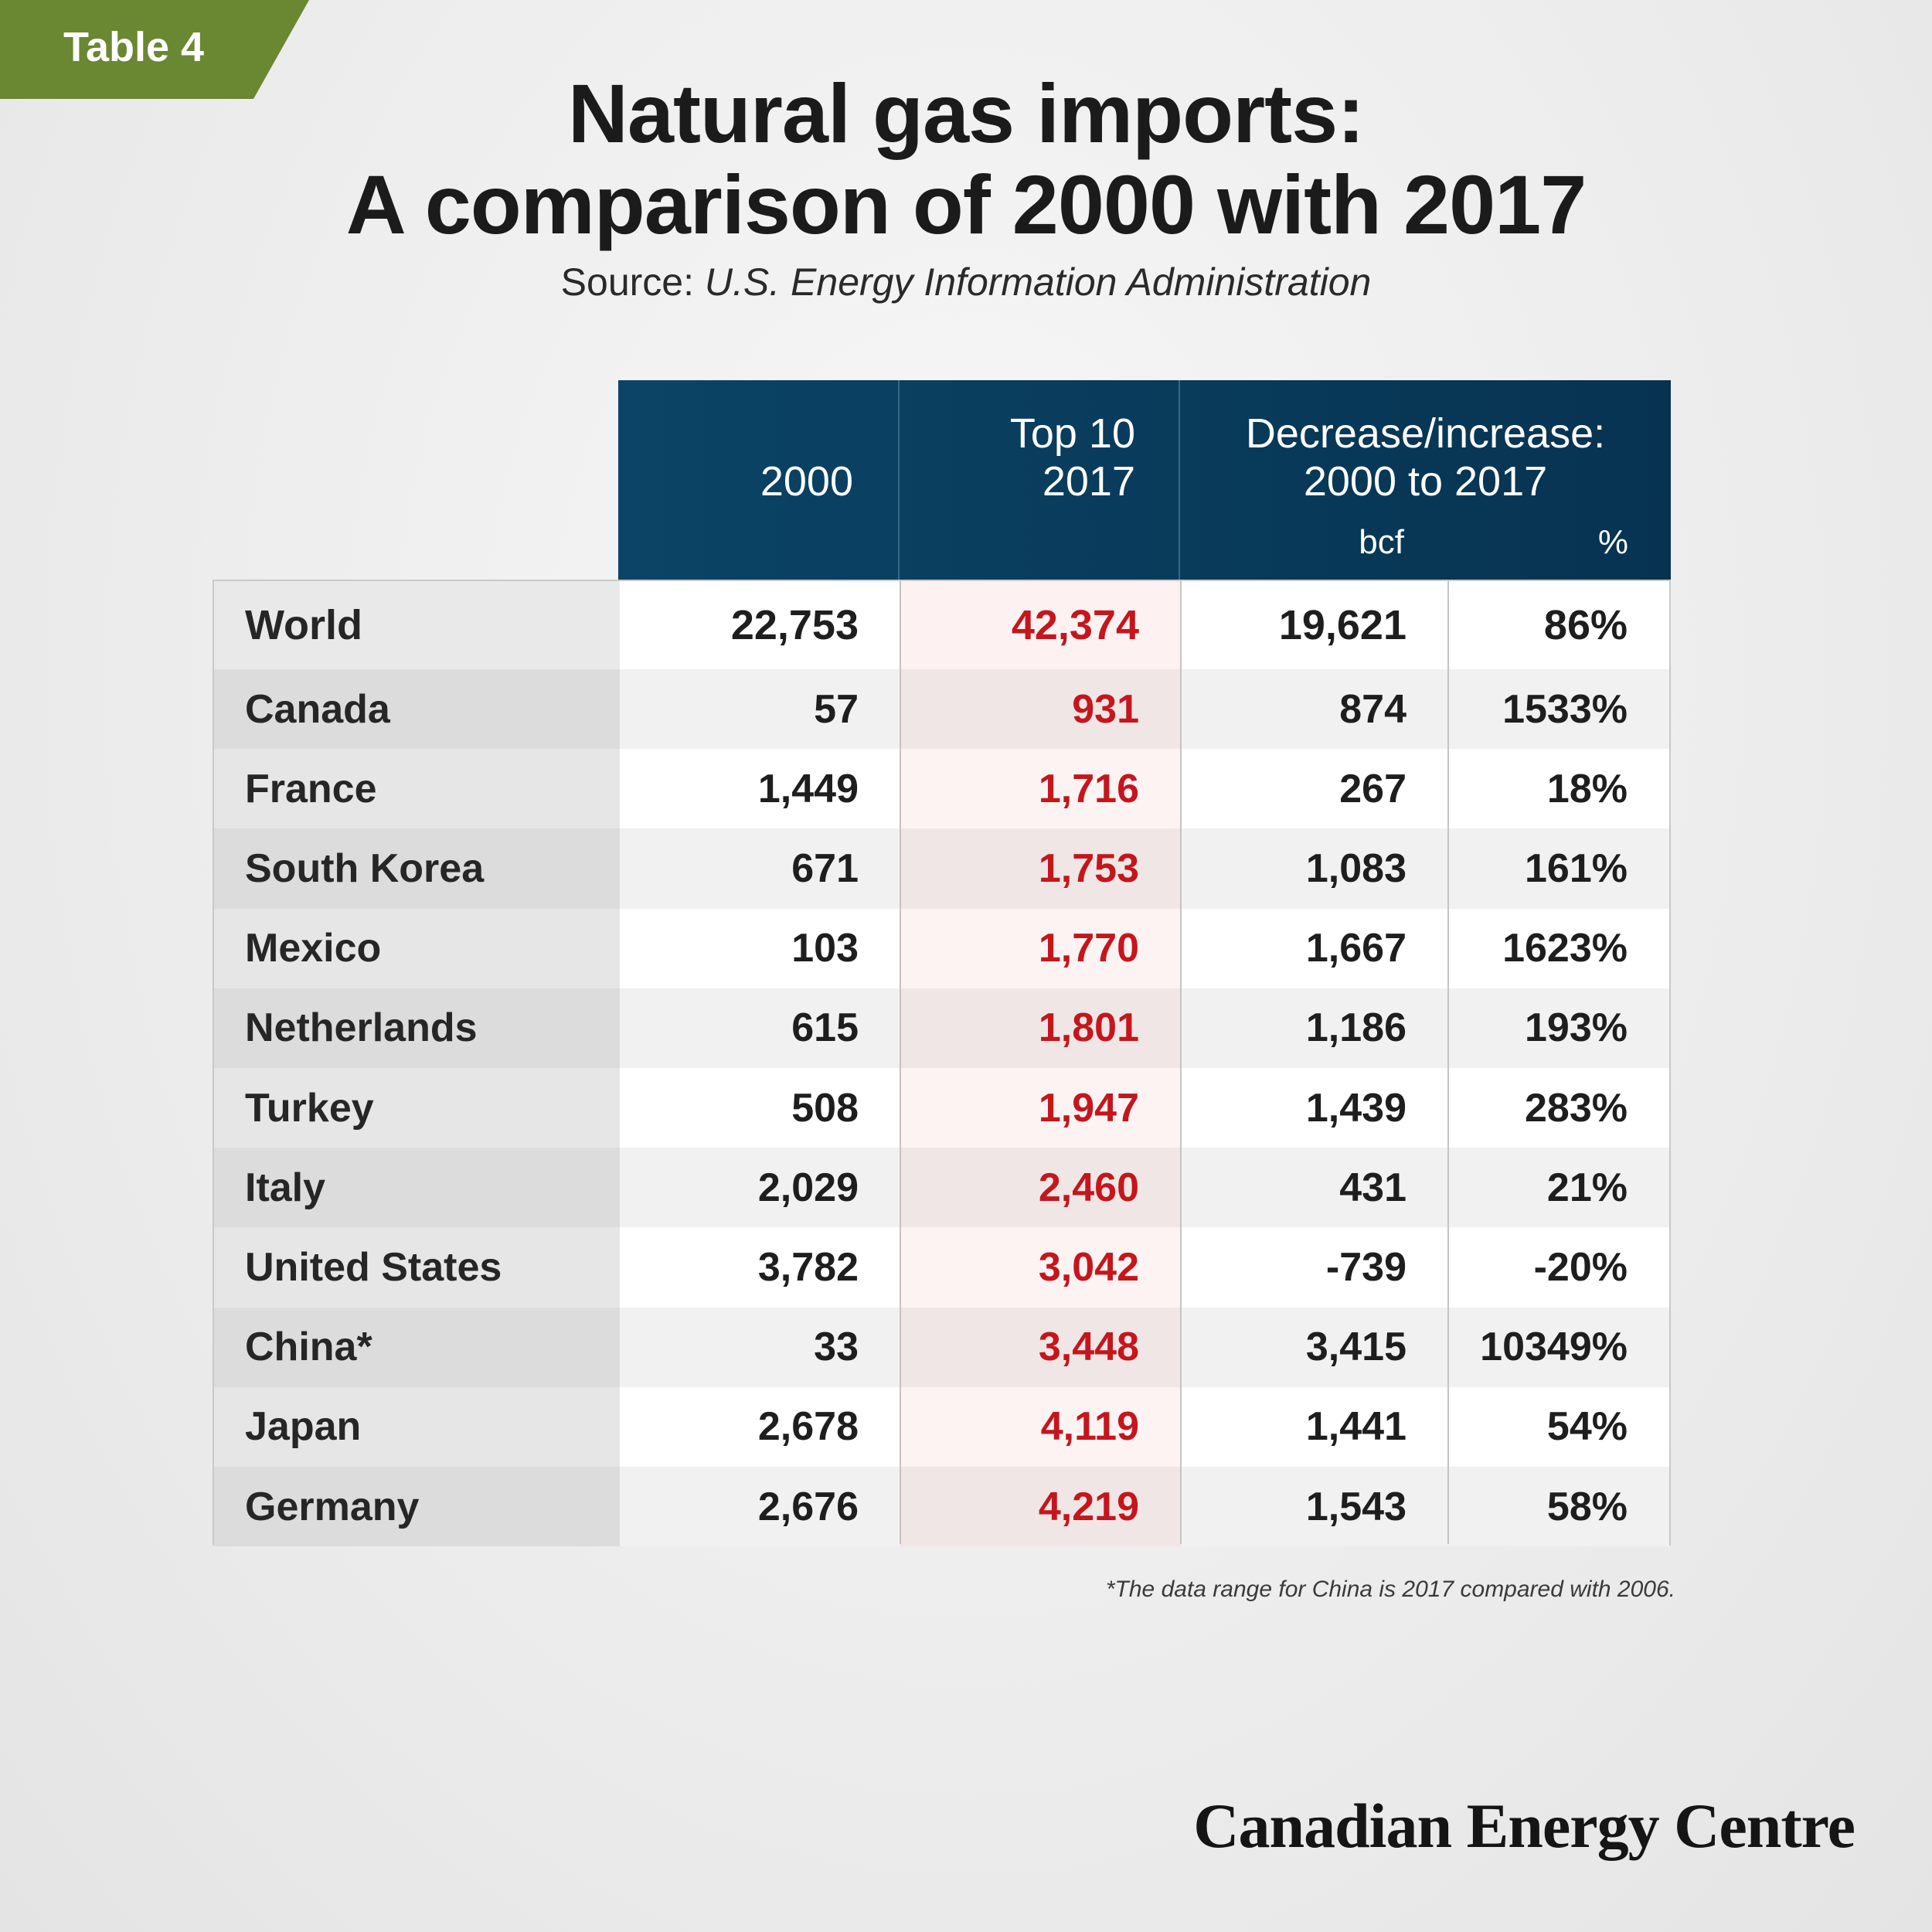 This screenshot has width=1932, height=1932. I want to click on table-row: Germany 2,676 4,219 1,543 58%, so click(942, 1507).